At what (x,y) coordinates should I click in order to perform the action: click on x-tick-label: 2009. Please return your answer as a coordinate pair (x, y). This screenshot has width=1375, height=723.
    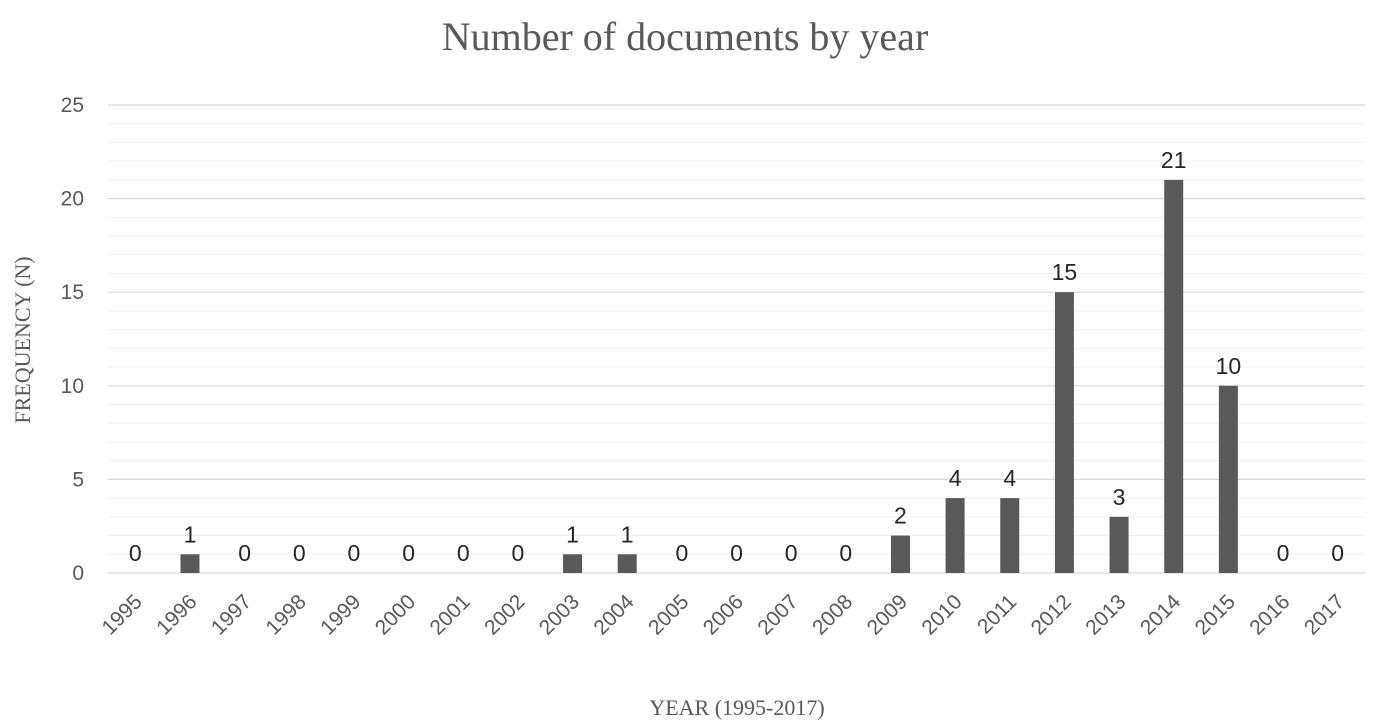
    Looking at the image, I should click on (887, 614).